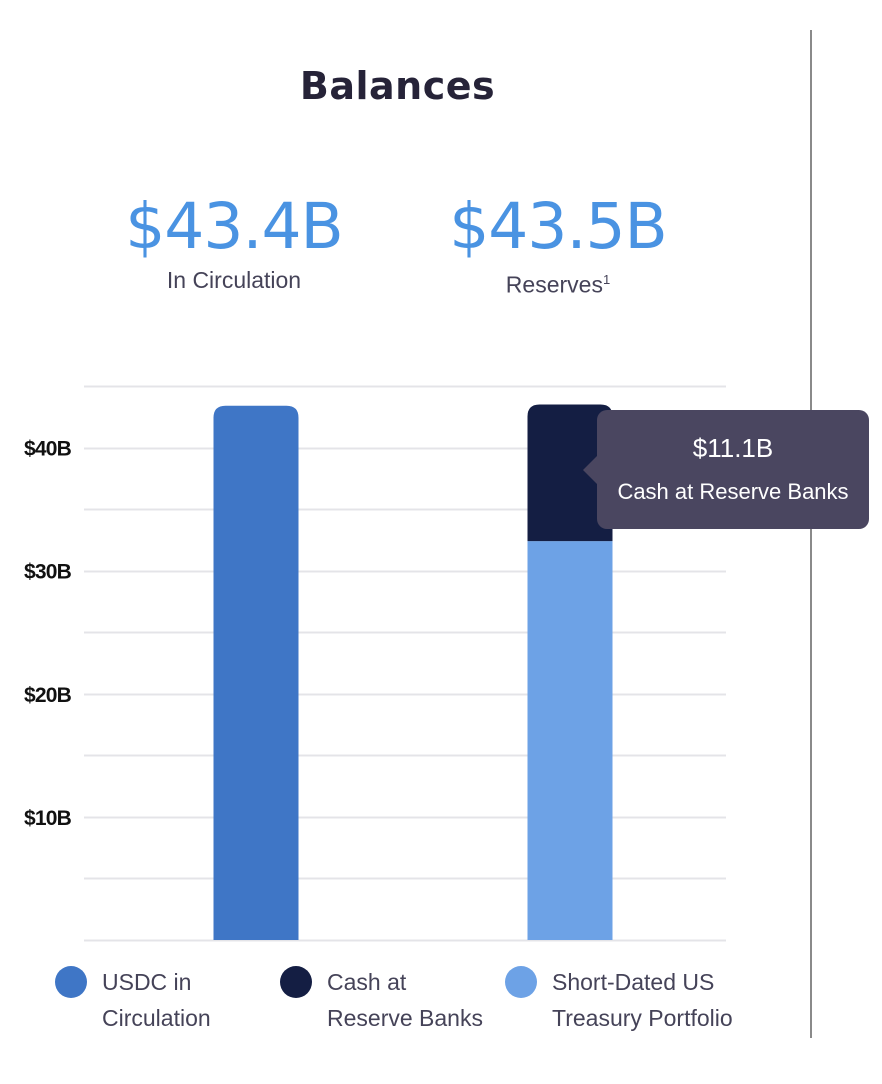 This screenshot has height=1084, width=882. I want to click on reserves-value: $43.5B, so click(558, 226).